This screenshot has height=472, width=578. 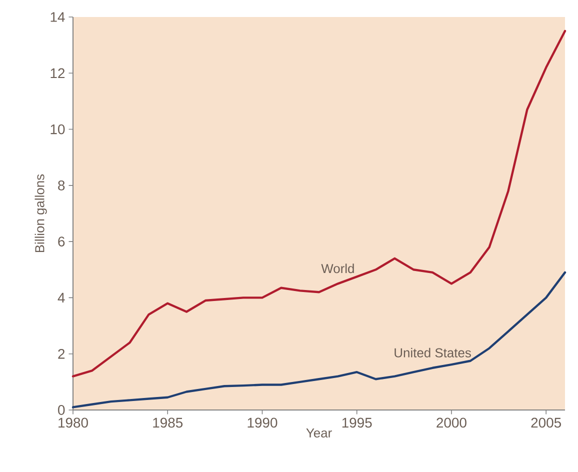 I want to click on y-tick-label: 10, so click(x=57, y=129).